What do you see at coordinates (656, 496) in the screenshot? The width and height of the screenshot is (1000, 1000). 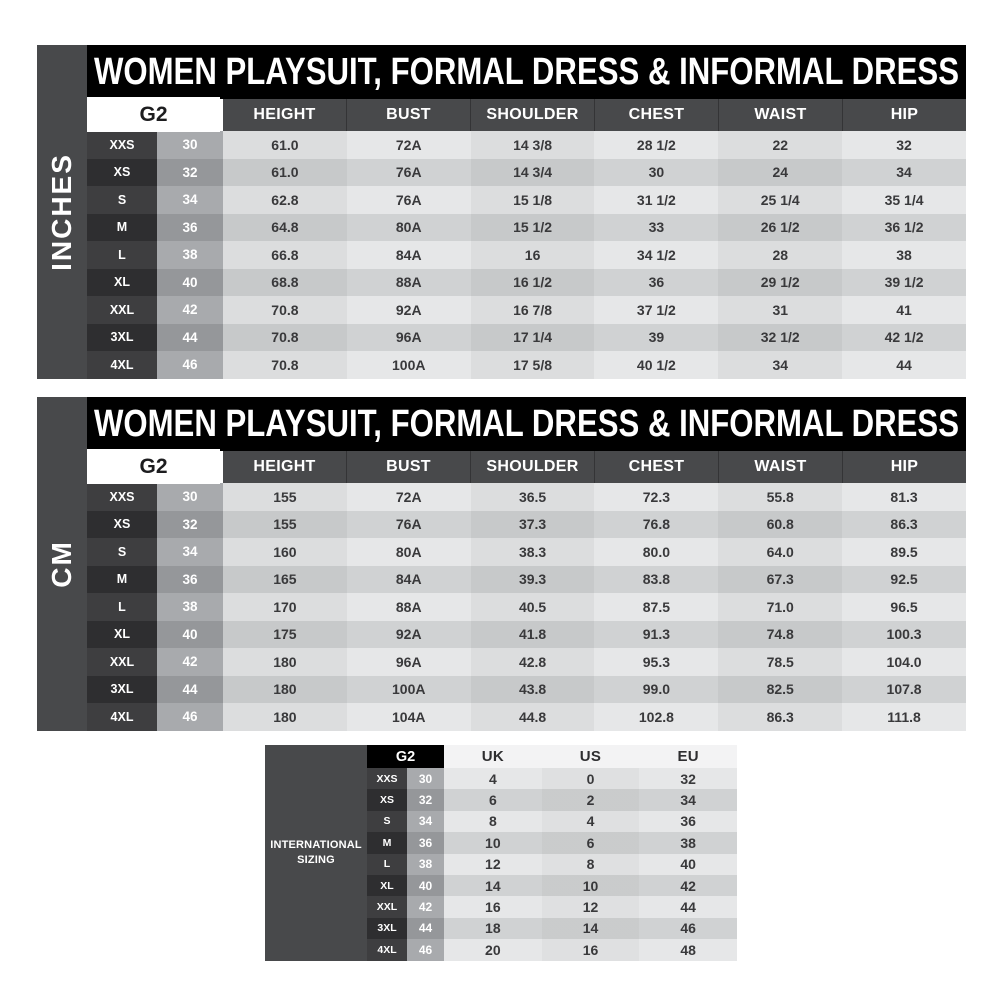 I see `value-cell: 72.3` at bounding box center [656, 496].